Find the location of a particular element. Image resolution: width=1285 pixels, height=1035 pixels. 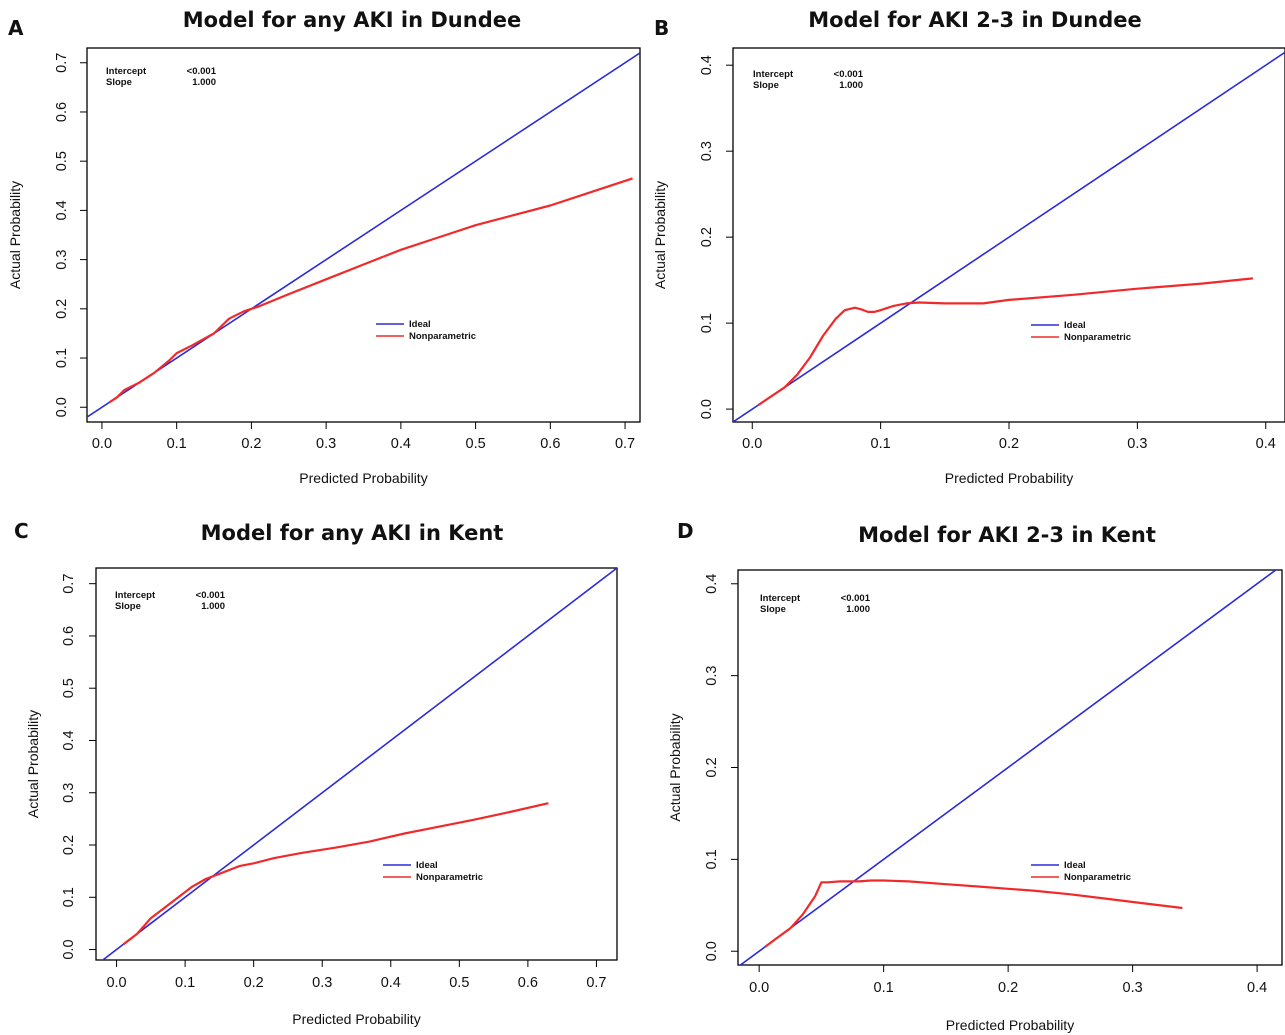

panel-letter: A is located at coordinates (16, 28).